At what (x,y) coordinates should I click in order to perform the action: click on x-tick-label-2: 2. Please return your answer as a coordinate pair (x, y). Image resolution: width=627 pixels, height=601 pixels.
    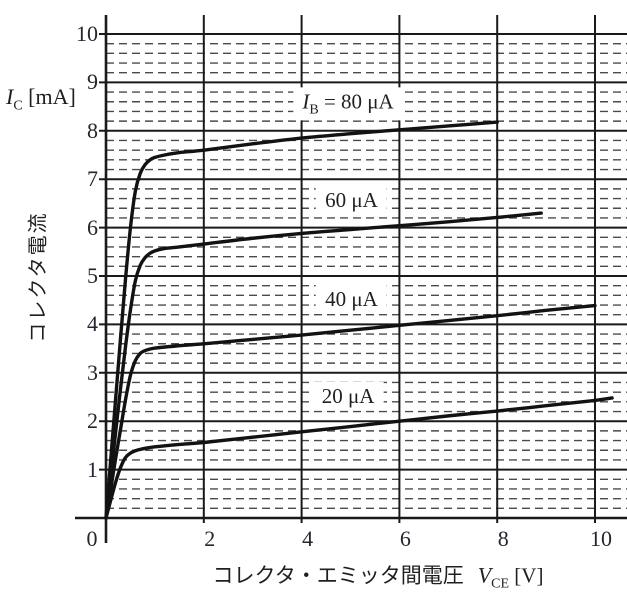
    Looking at the image, I should click on (210, 538).